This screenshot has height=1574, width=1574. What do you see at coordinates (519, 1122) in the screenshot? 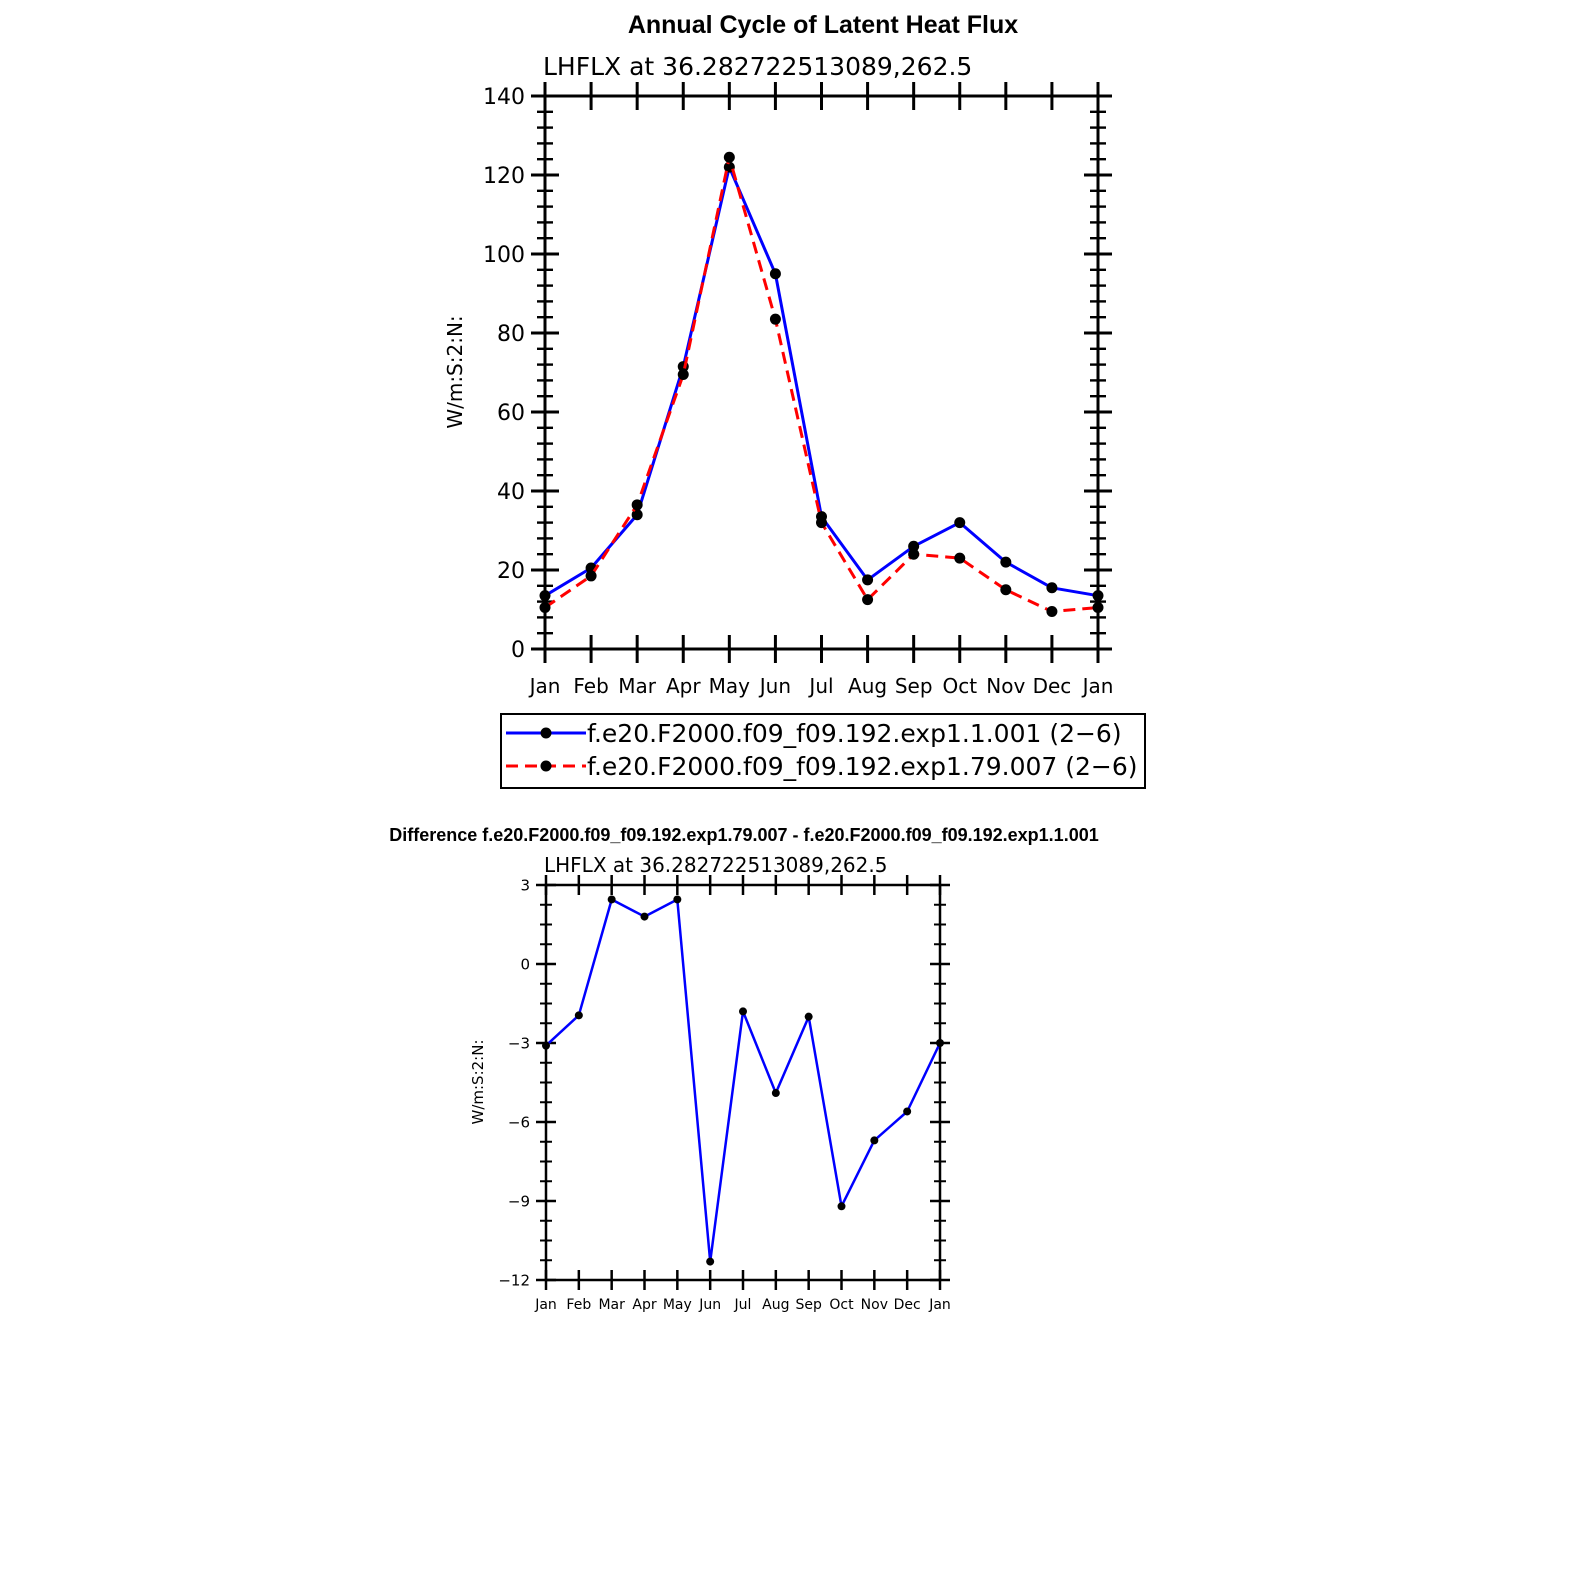
I see `y-tick-label: −6` at bounding box center [519, 1122].